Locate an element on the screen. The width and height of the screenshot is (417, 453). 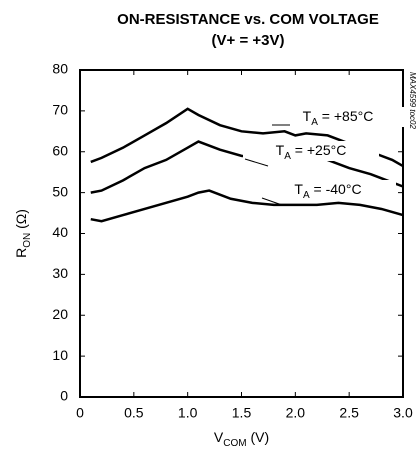
y-tick-label: 80 is located at coordinates (60, 69).